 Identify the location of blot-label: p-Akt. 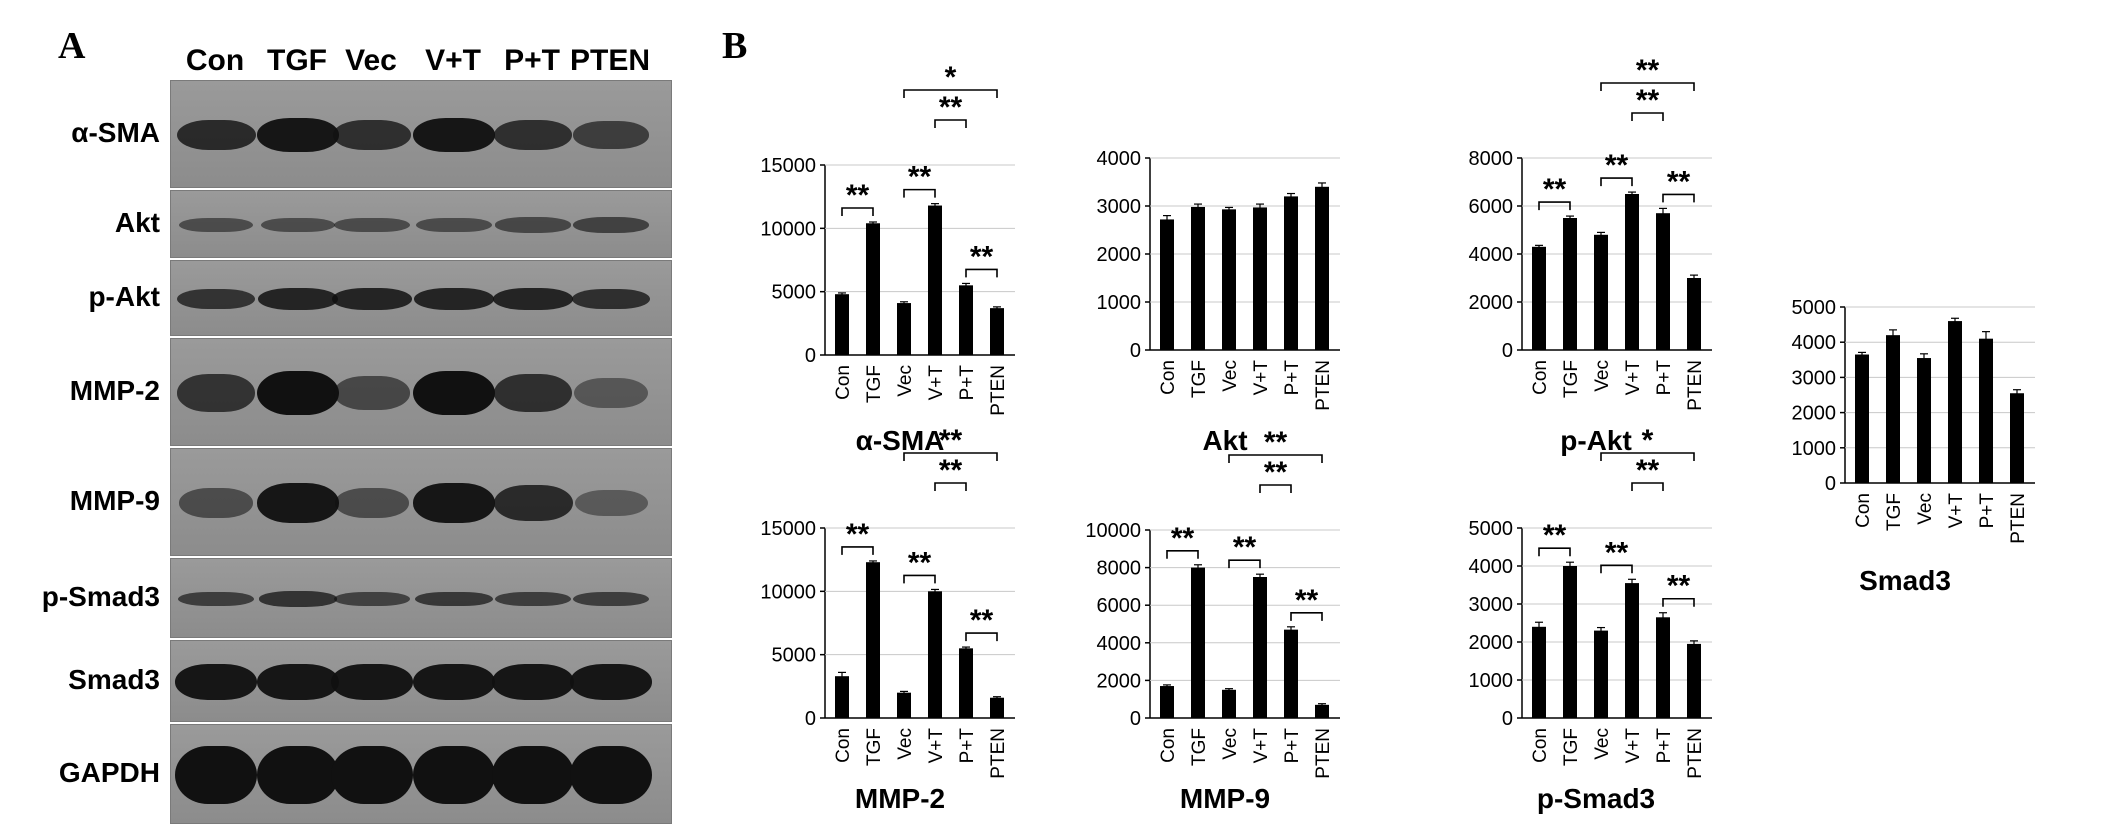
(124, 296).